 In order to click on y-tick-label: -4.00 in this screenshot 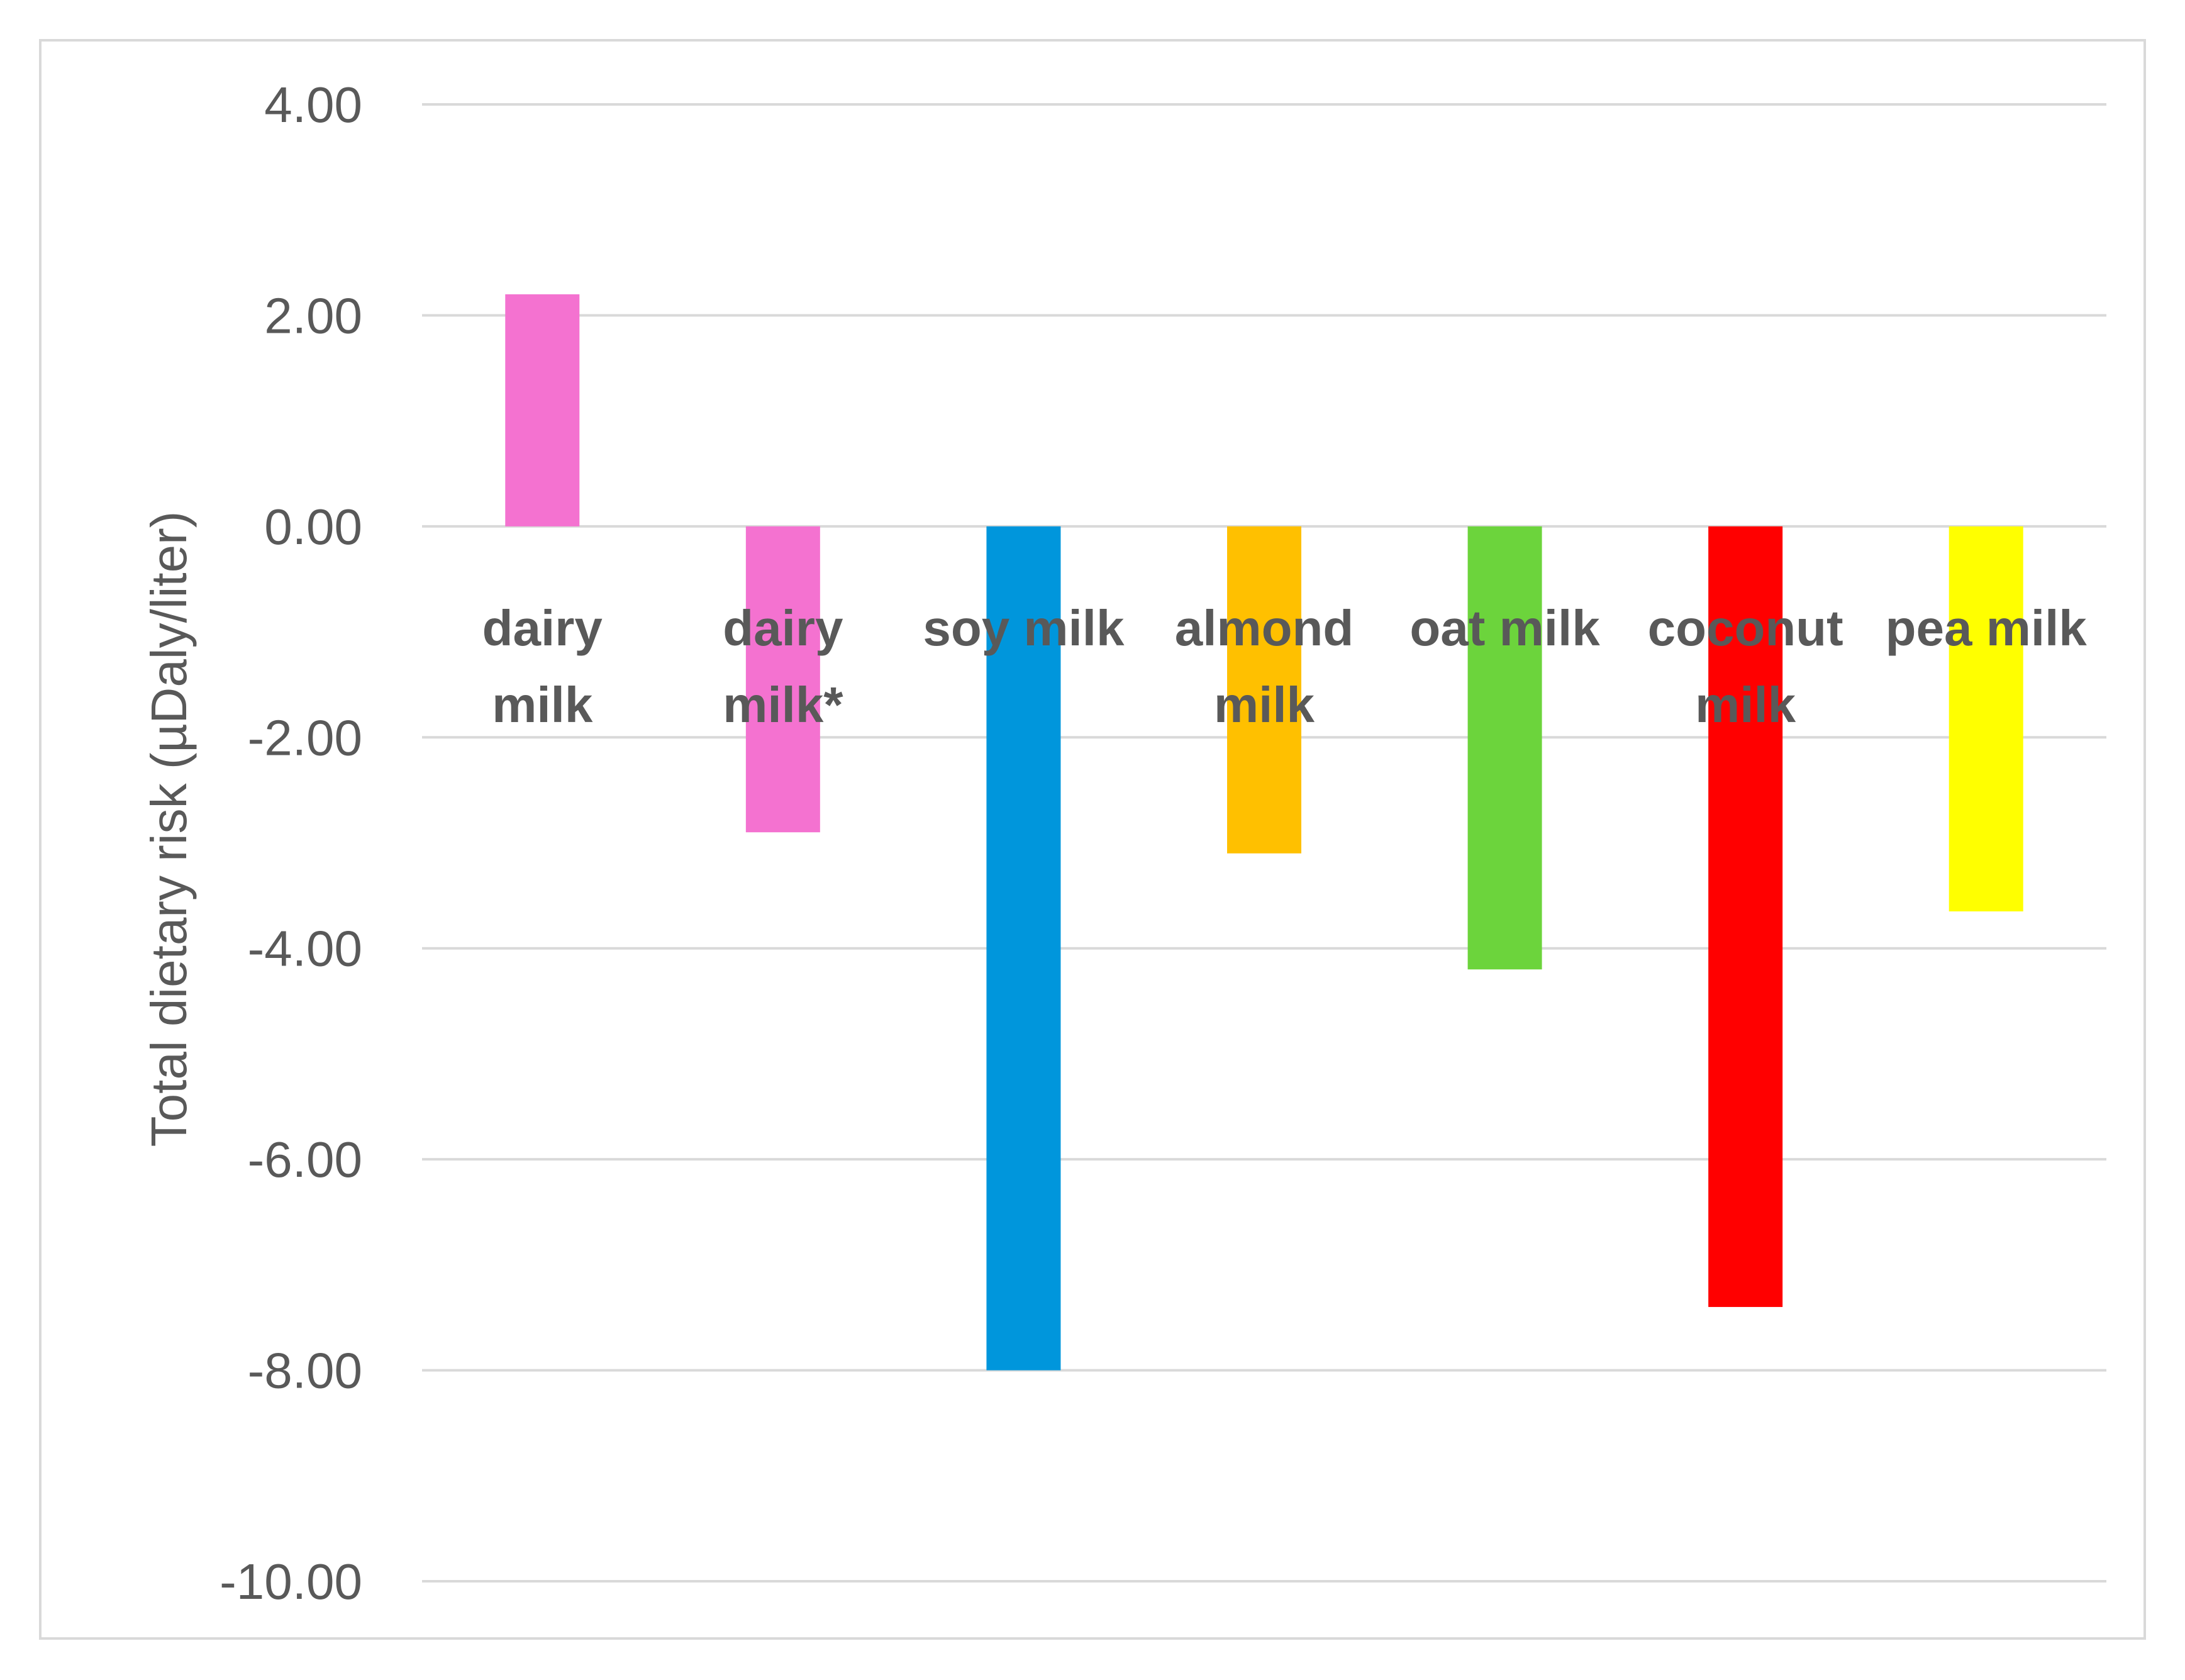, I will do `click(305, 949)`.